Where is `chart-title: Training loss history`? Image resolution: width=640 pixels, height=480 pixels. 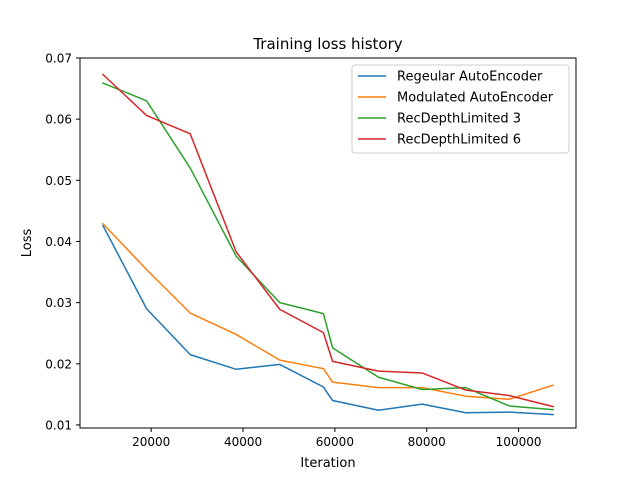 chart-title: Training loss history is located at coordinates (327, 44).